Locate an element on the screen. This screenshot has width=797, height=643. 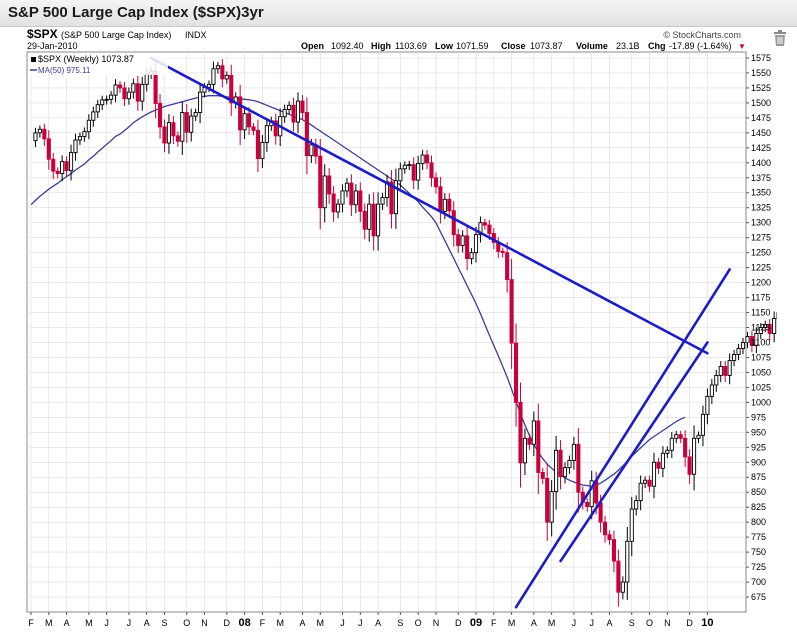
y-tick-label: 875 is located at coordinates (758, 477).